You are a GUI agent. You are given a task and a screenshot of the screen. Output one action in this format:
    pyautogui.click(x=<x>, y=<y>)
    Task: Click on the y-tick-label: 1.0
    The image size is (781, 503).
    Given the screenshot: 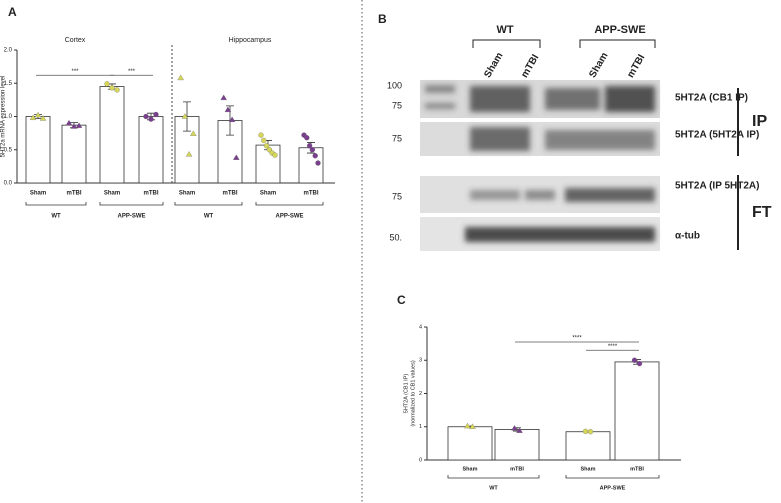 What is the action you would take?
    pyautogui.click(x=8, y=117)
    